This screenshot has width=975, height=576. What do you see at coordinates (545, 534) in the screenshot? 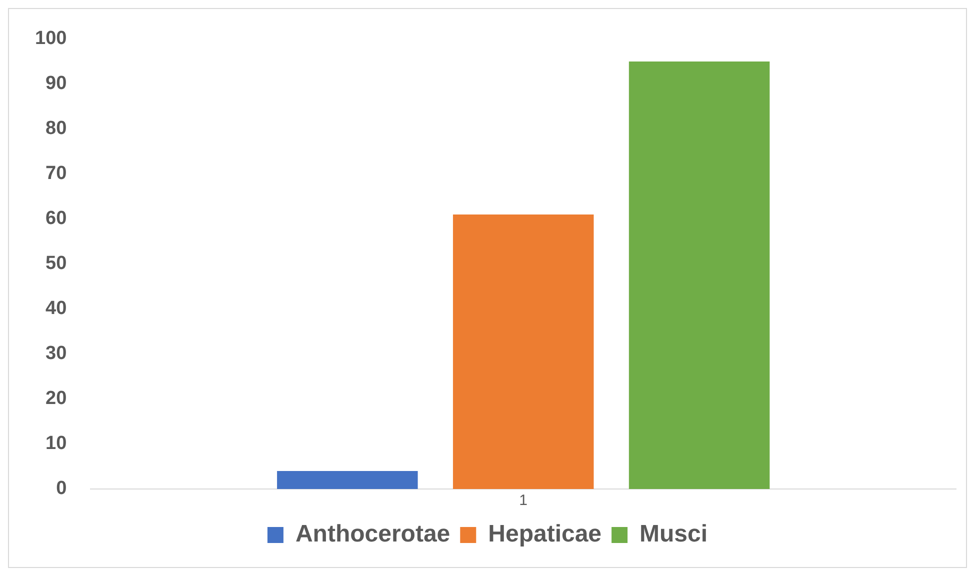
I see `legend-label: Hepaticae` at bounding box center [545, 534].